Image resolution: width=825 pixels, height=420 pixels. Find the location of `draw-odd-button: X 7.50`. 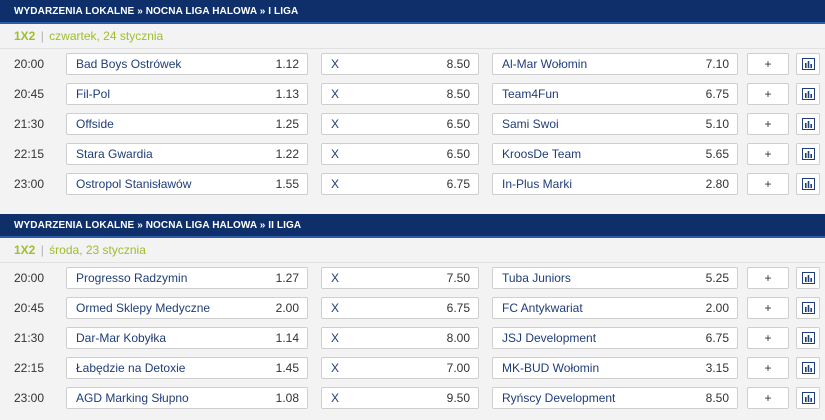

draw-odd-button: X 7.50 is located at coordinates (400, 278).